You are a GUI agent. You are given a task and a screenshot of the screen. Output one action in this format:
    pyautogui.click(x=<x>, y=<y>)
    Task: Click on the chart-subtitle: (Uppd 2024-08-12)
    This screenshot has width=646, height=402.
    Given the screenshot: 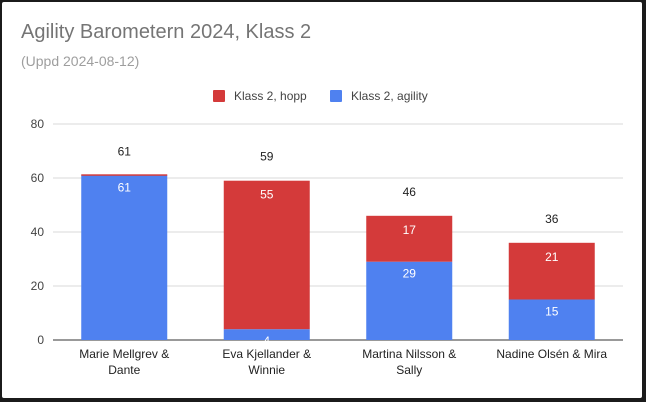 What is the action you would take?
    pyautogui.click(x=80, y=61)
    